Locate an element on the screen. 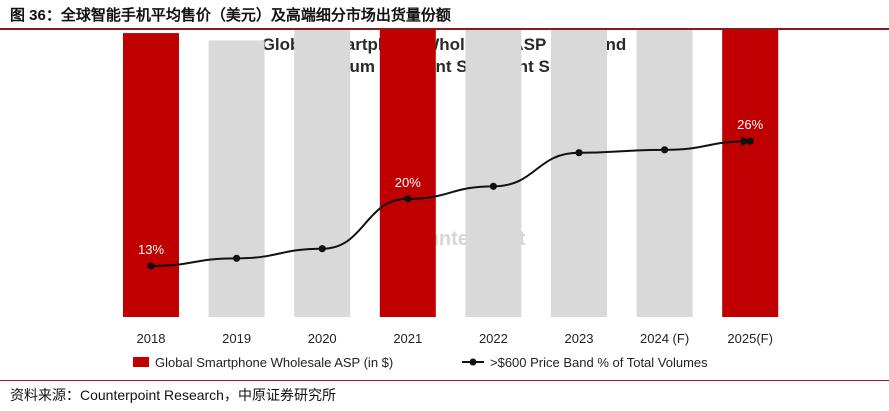  asp-bar-2025f is located at coordinates (750, 173).